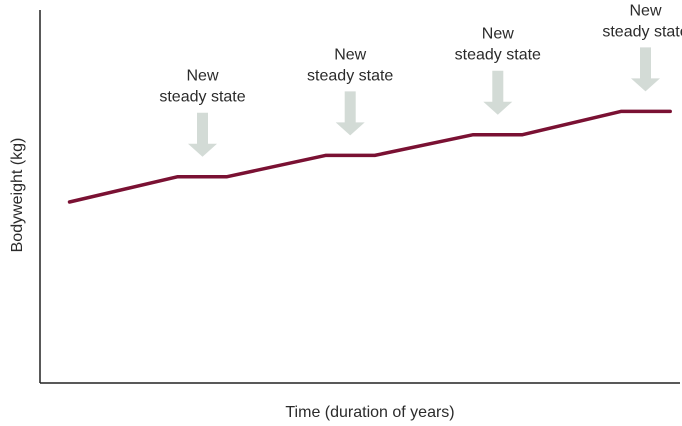 The height and width of the screenshot is (426, 682). I want to click on y-axis-label: Bodyweight (kg), so click(17, 195).